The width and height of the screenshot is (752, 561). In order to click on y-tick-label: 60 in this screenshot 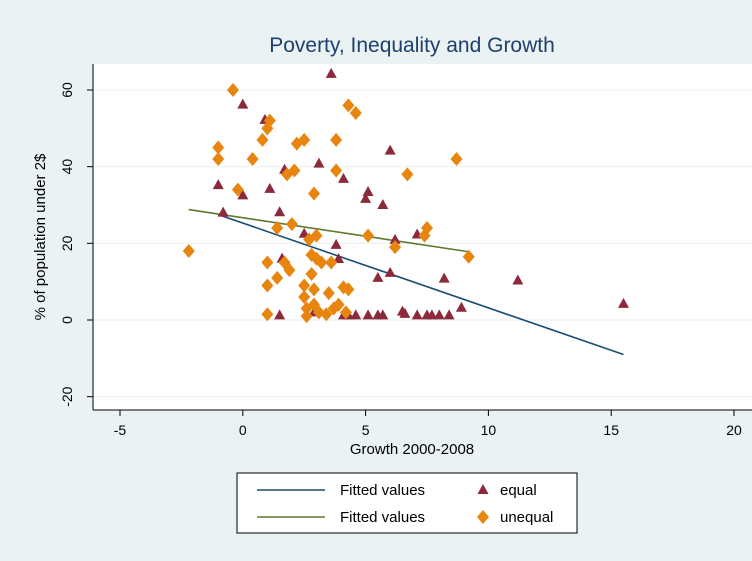, I will do `click(67, 90)`.